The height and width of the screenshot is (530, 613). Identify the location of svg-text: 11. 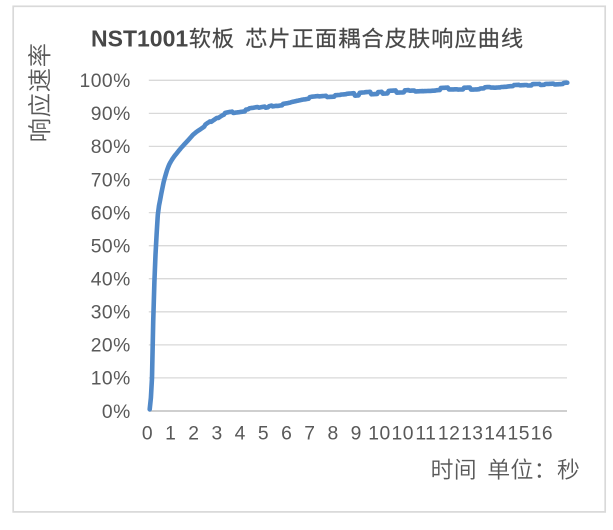
(425, 434).